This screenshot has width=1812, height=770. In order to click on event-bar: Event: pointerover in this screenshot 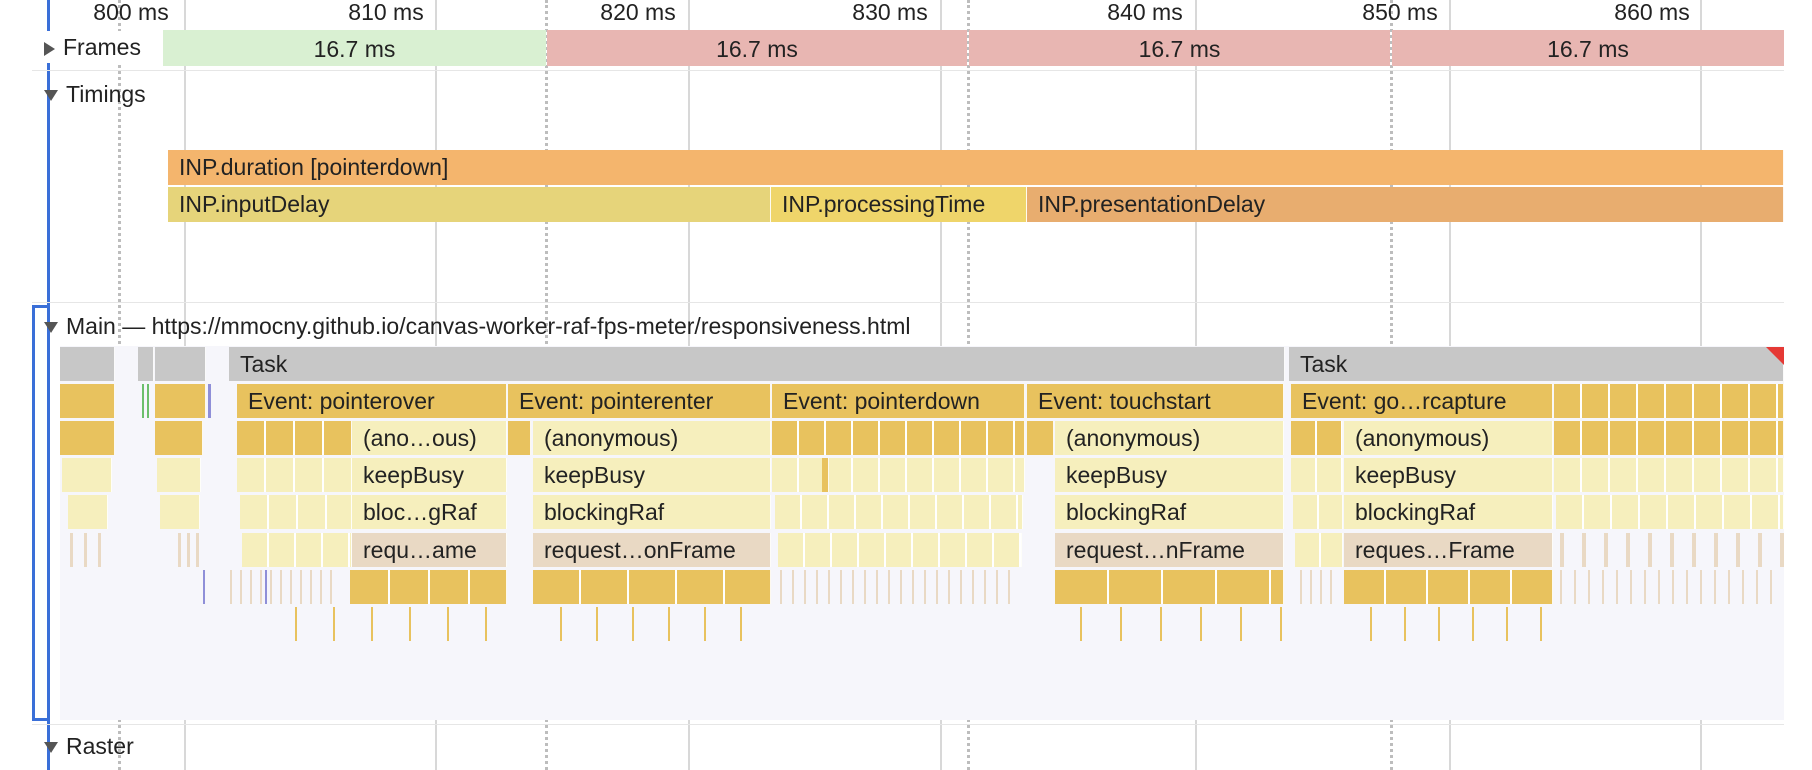, I will do `click(372, 401)`.